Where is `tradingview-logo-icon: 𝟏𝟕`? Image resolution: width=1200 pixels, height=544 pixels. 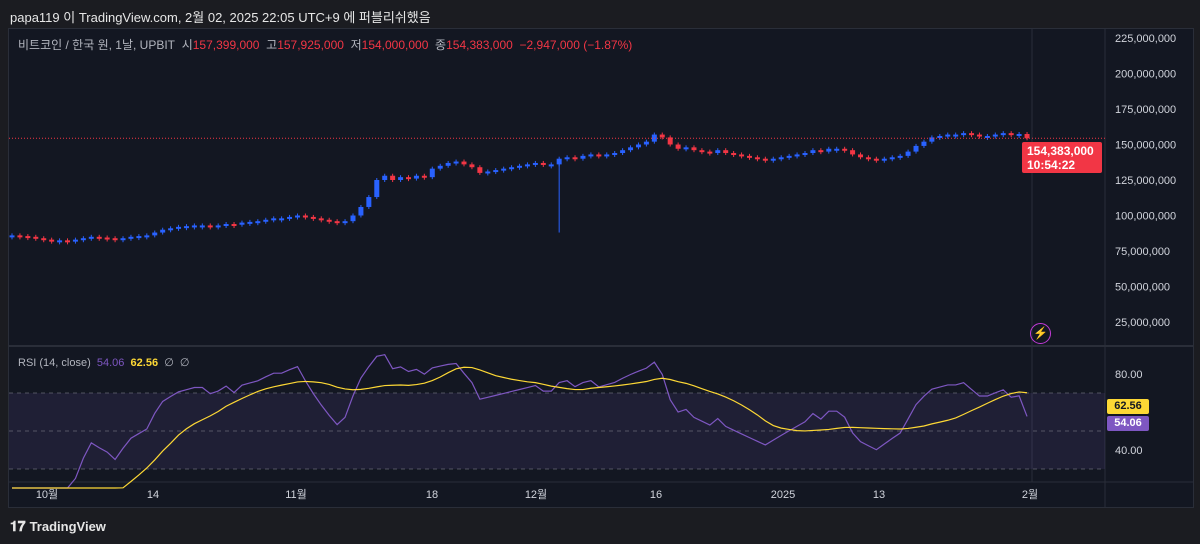 tradingview-logo-icon: 𝟏𝟕 is located at coordinates (18, 526).